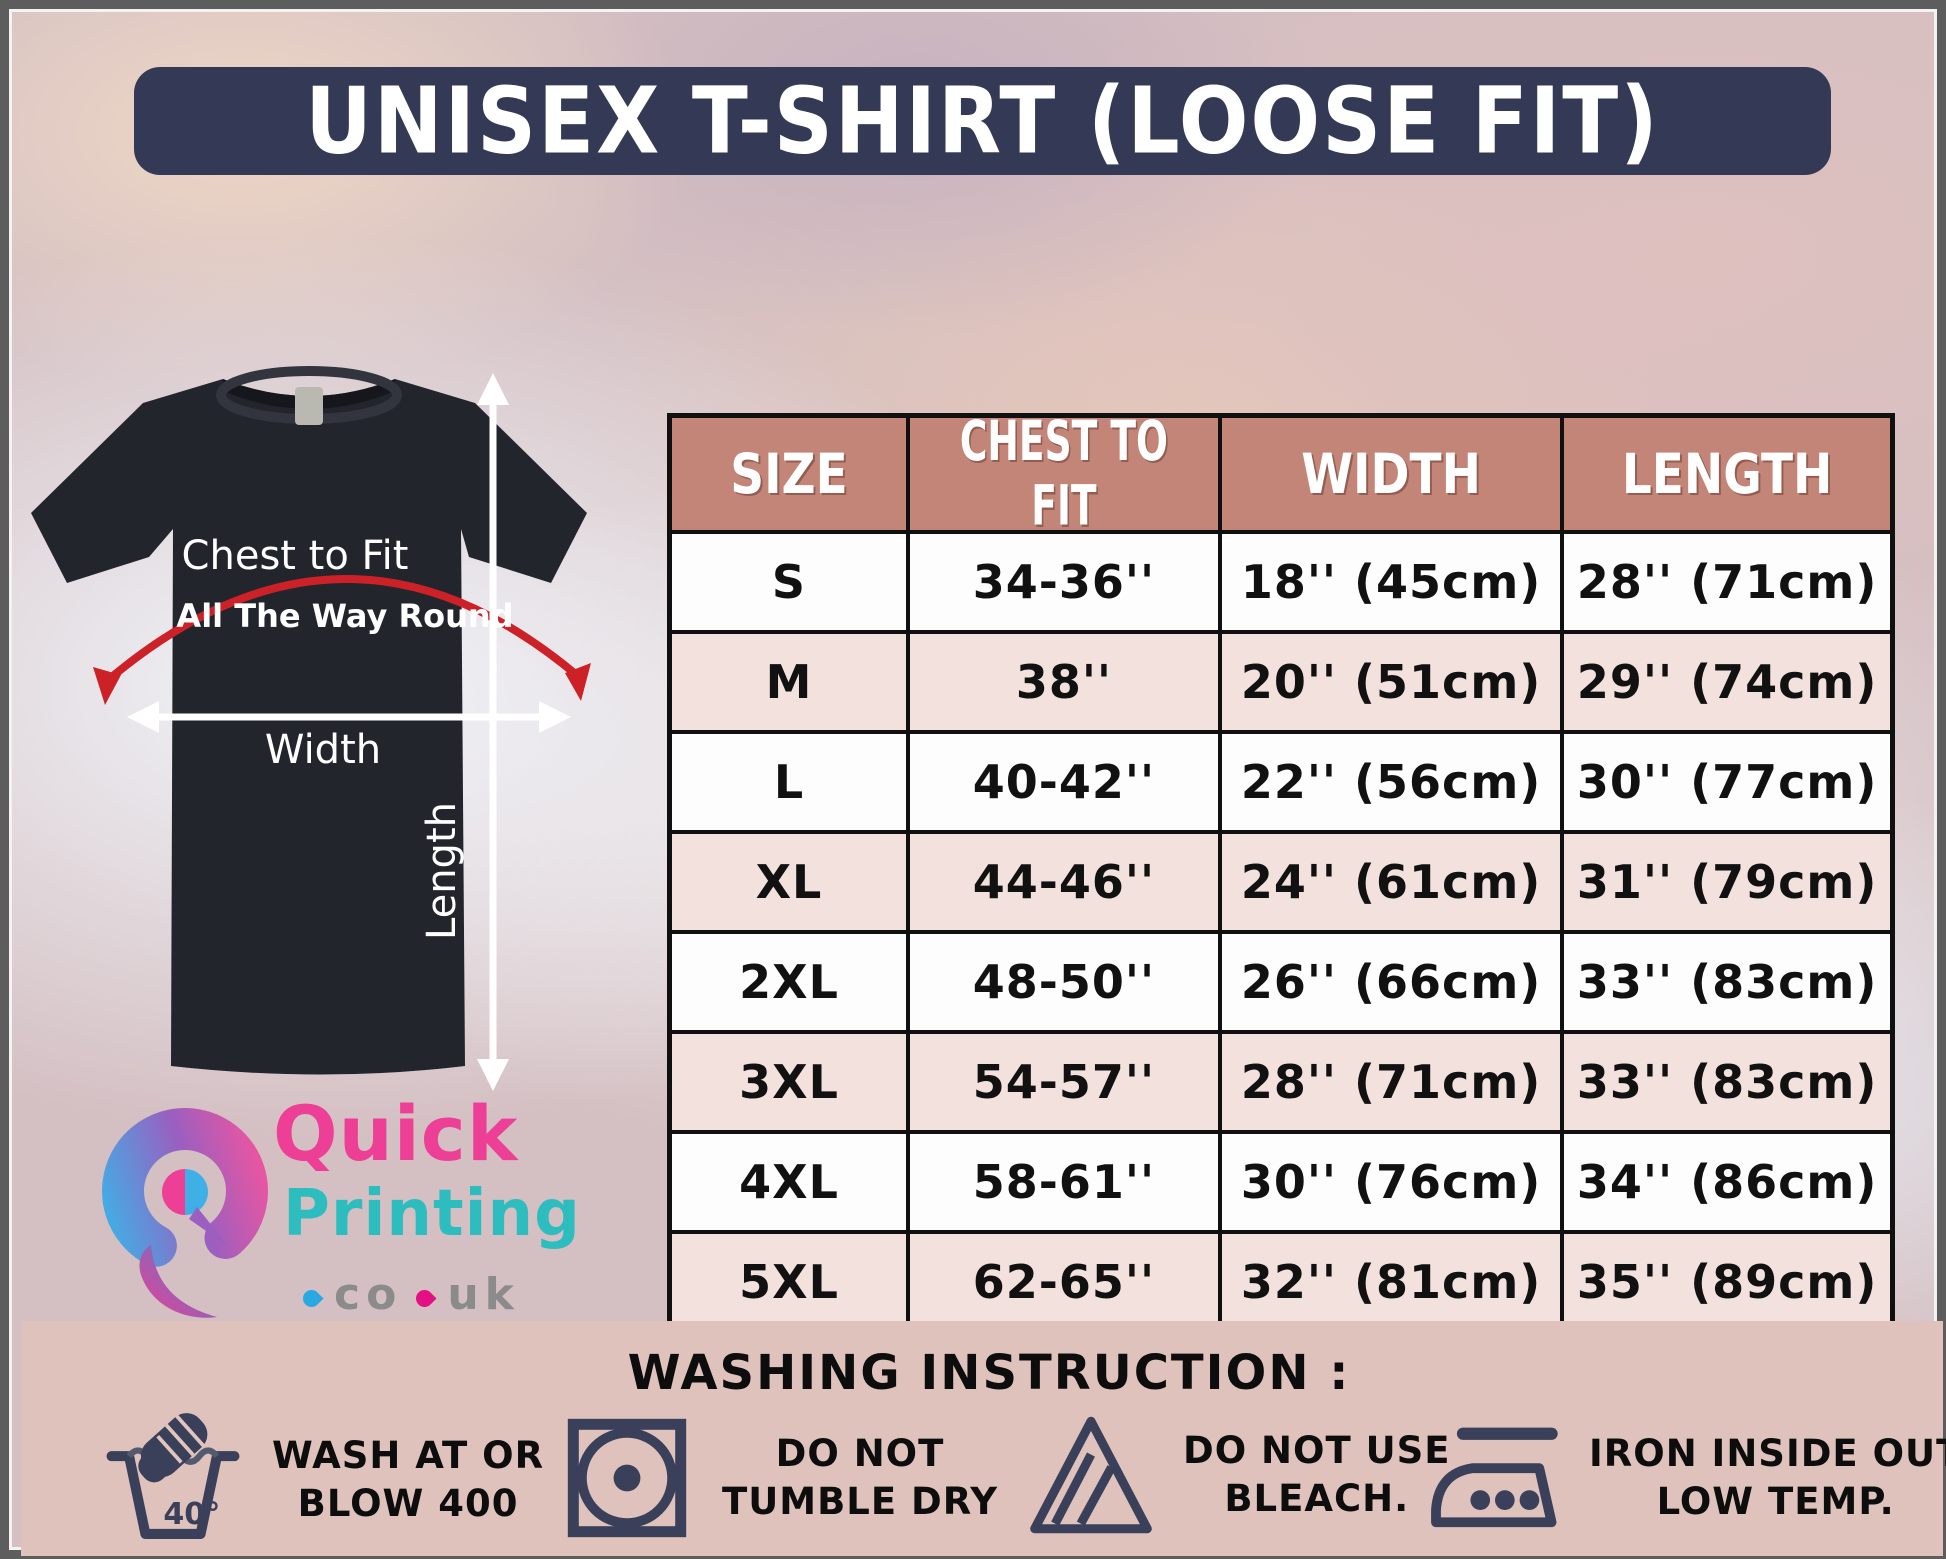 This screenshot has height=1559, width=1946. What do you see at coordinates (295, 556) in the screenshot?
I see `chest-to-fit-label: Chest to Fit` at bounding box center [295, 556].